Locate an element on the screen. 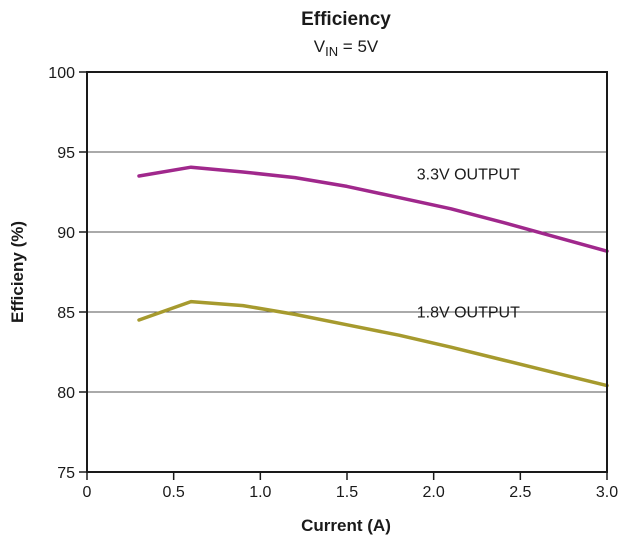 The width and height of the screenshot is (623, 544). subtitle-rest: = 5V is located at coordinates (358, 46).